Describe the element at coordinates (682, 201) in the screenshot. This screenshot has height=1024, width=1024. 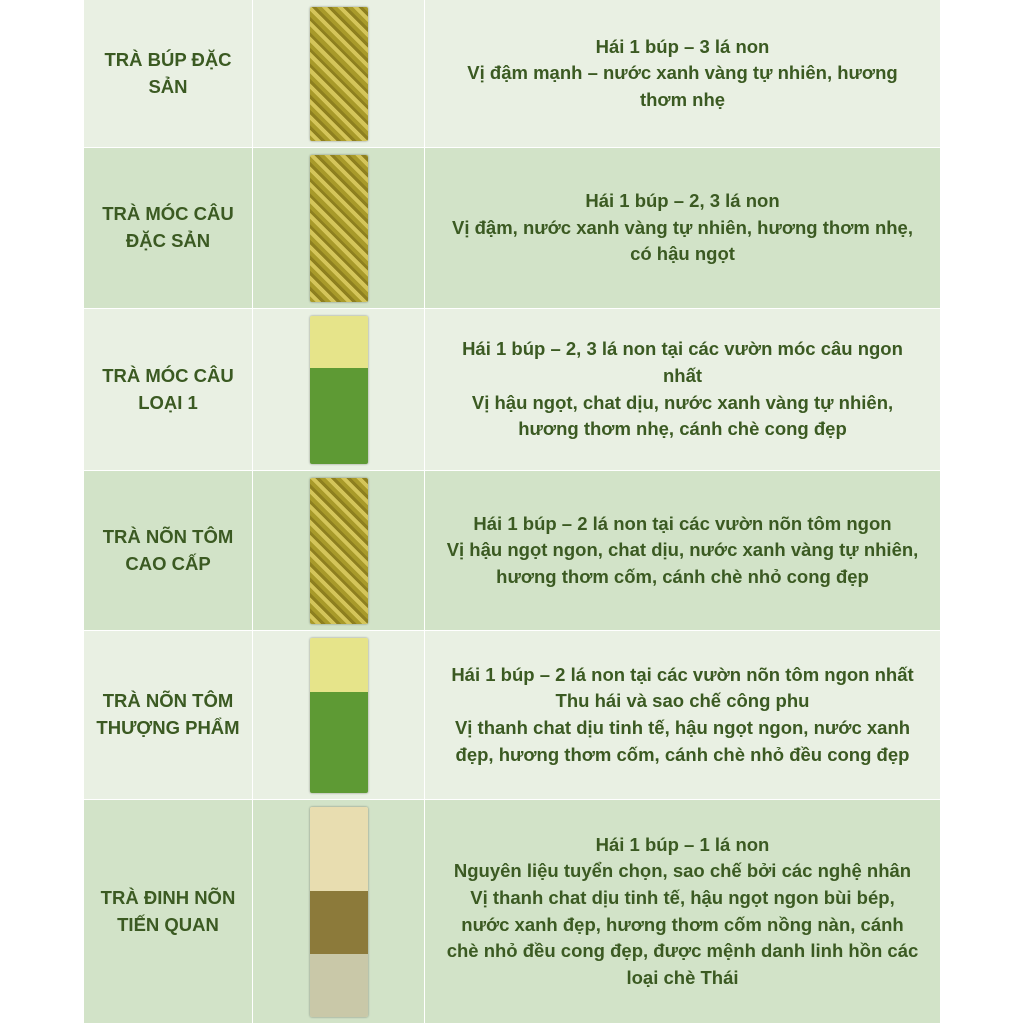
I see `description-line: Hái 1 búp – 2, 3 lá non` at that location.